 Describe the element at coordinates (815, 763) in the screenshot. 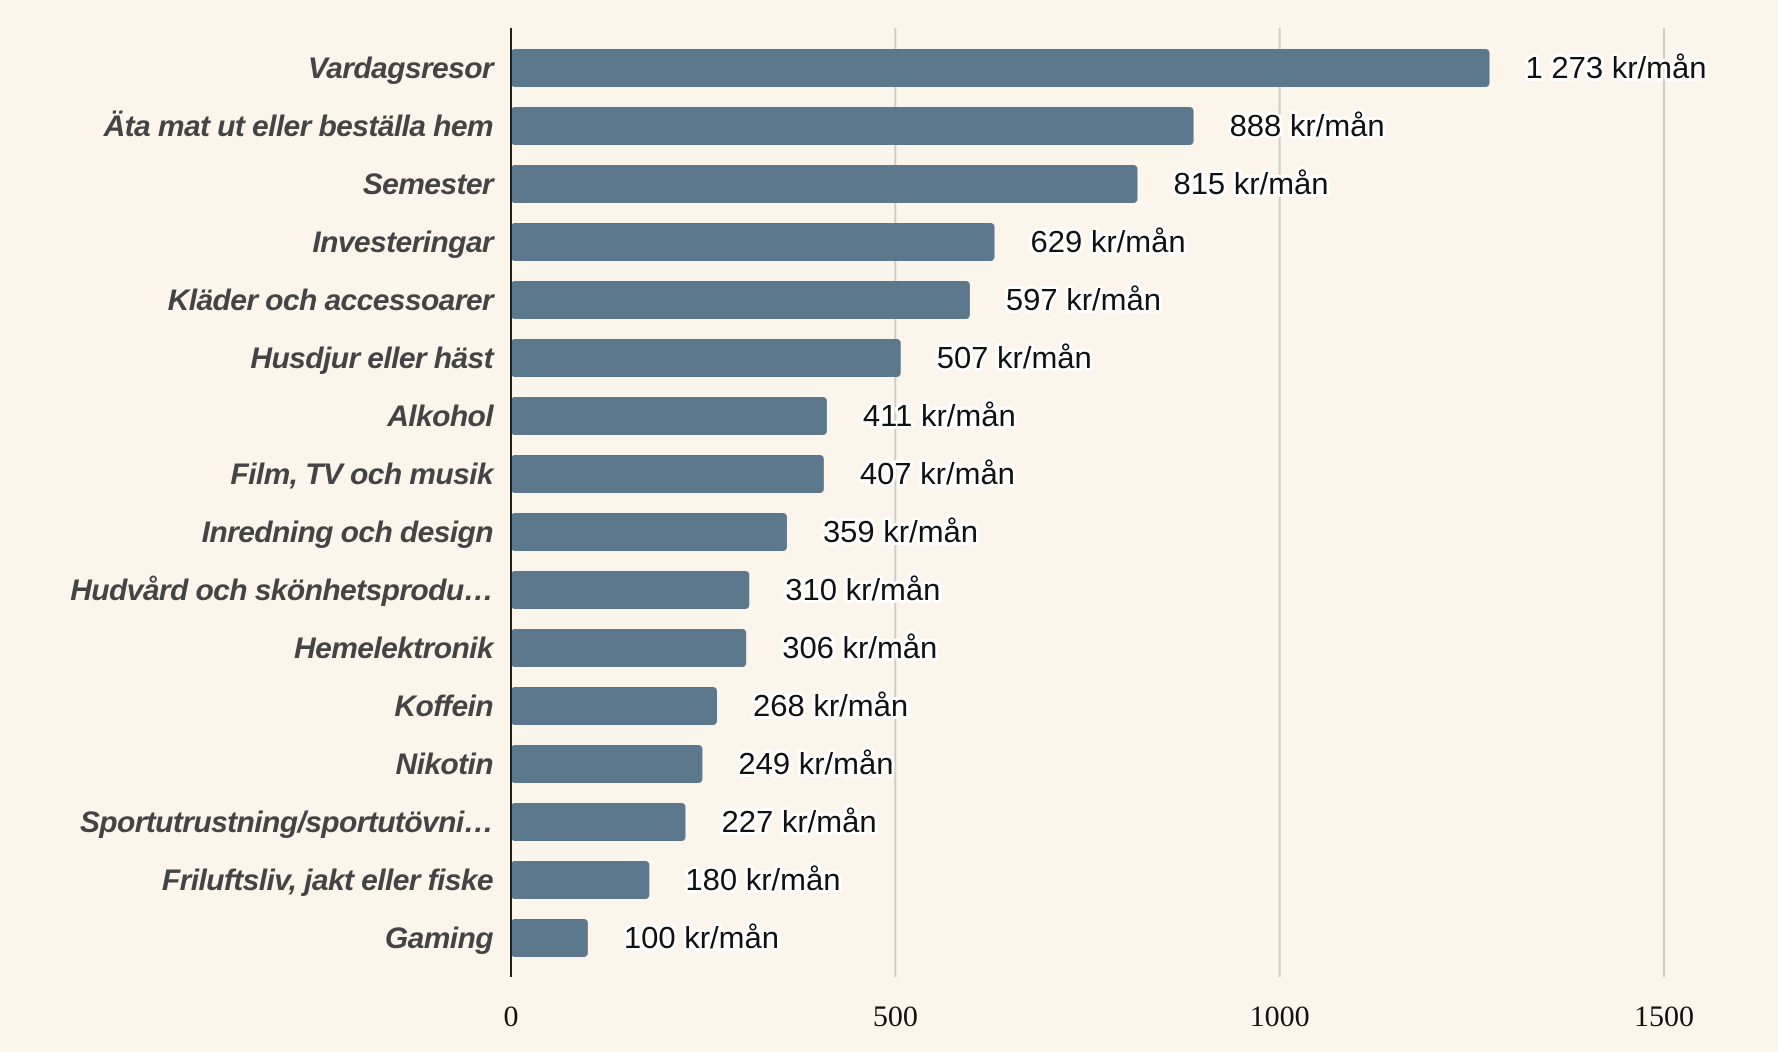

I see `data-label: 249 kr/mån` at that location.